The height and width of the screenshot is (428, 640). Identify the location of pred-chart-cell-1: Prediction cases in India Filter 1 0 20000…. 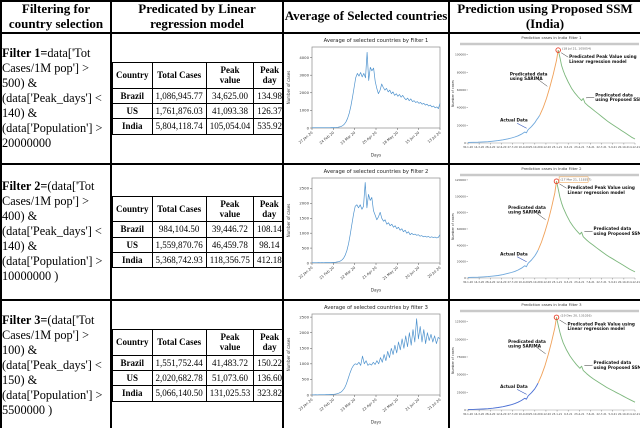
(544, 98).